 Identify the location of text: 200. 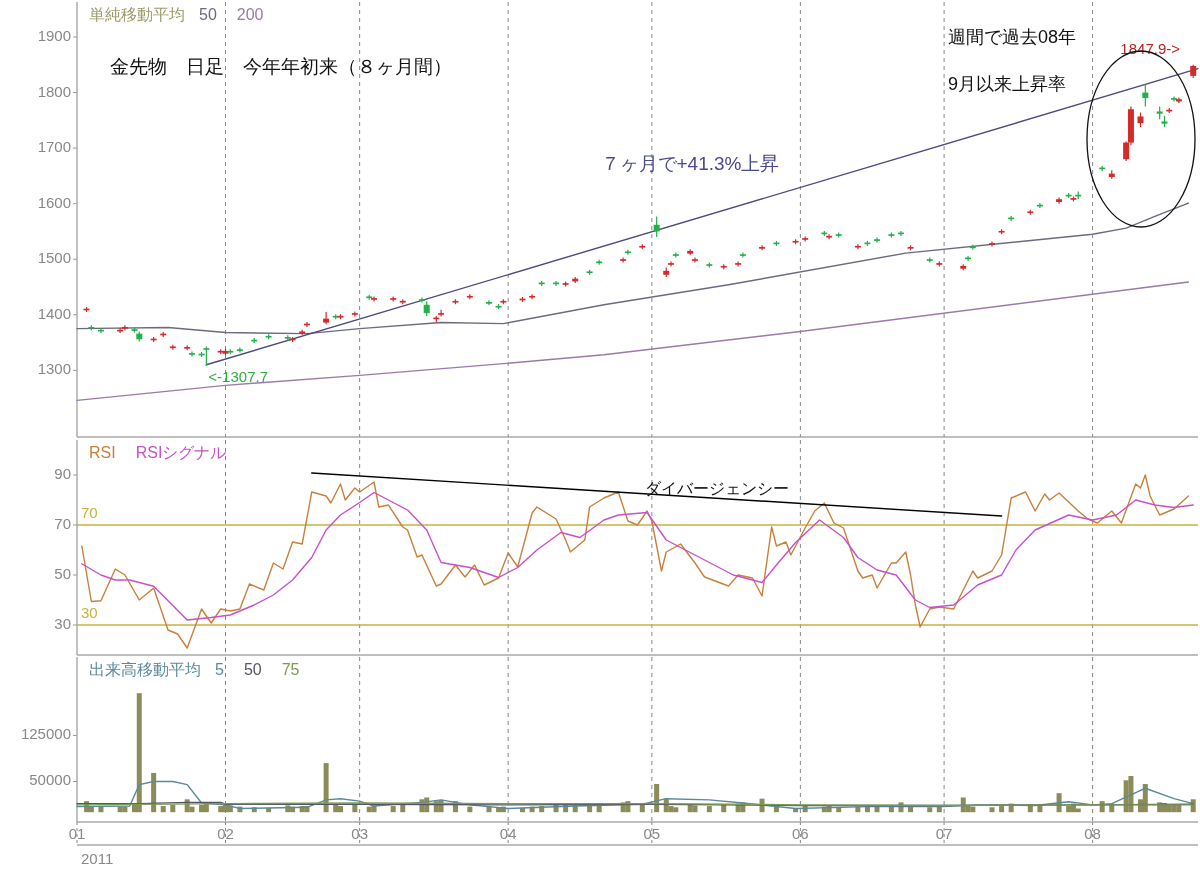
(250, 15).